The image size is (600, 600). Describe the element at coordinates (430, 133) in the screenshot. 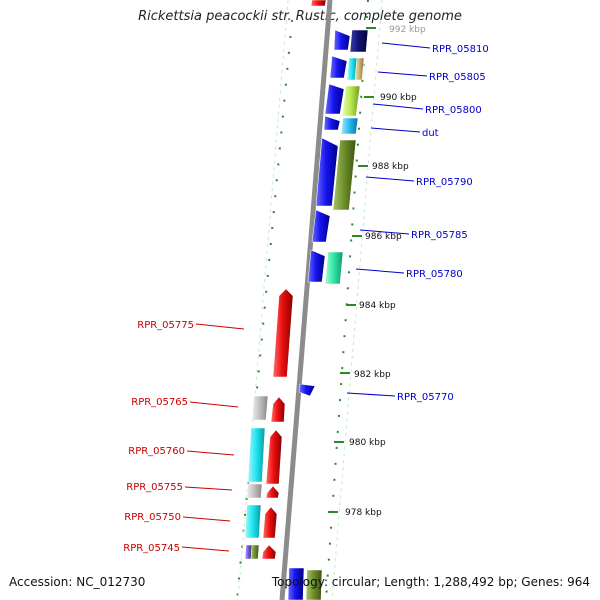

I see `gene-label-right: dut` at that location.